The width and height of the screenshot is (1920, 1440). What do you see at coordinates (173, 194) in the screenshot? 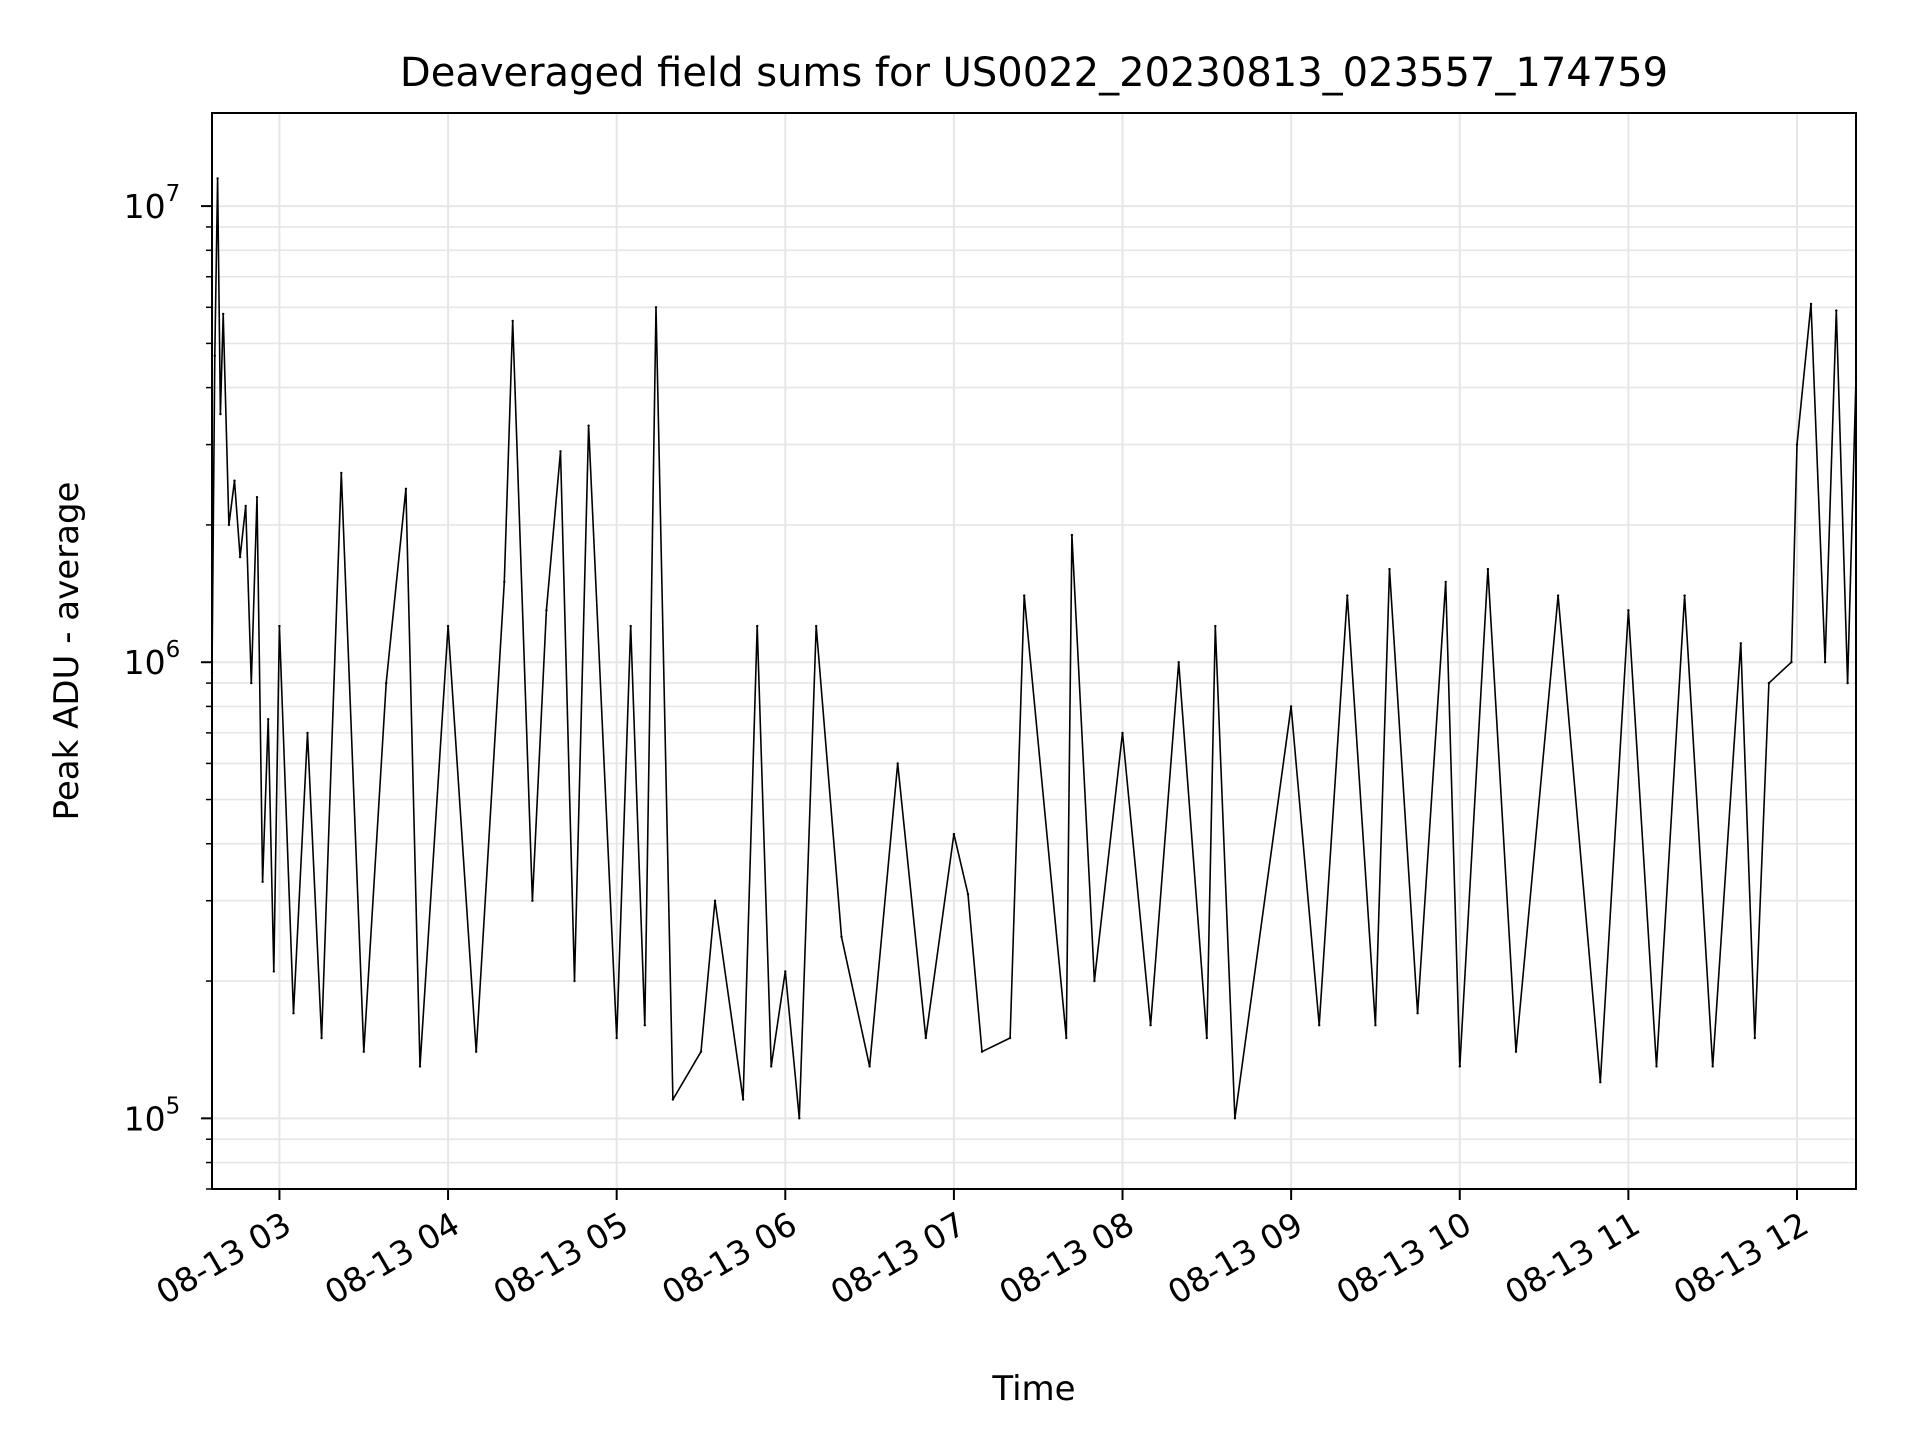
I see `y-tick-exponent: 7` at bounding box center [173, 194].